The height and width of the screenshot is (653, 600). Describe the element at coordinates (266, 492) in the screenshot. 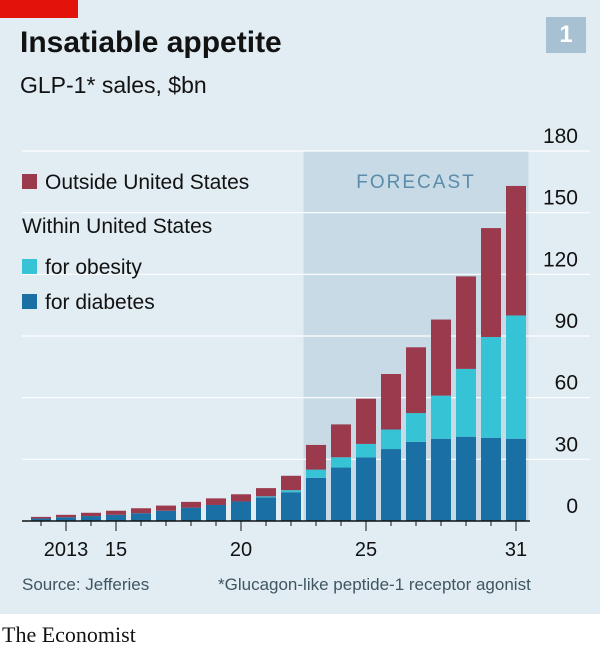

I see `bar-outside-2021` at that location.